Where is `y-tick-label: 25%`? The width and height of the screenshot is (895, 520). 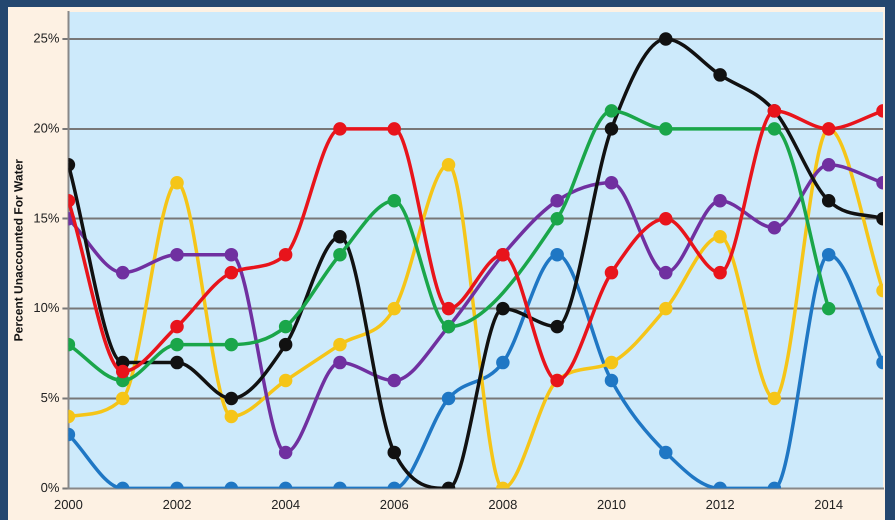 y-tick-label: 25% is located at coordinates (46, 38).